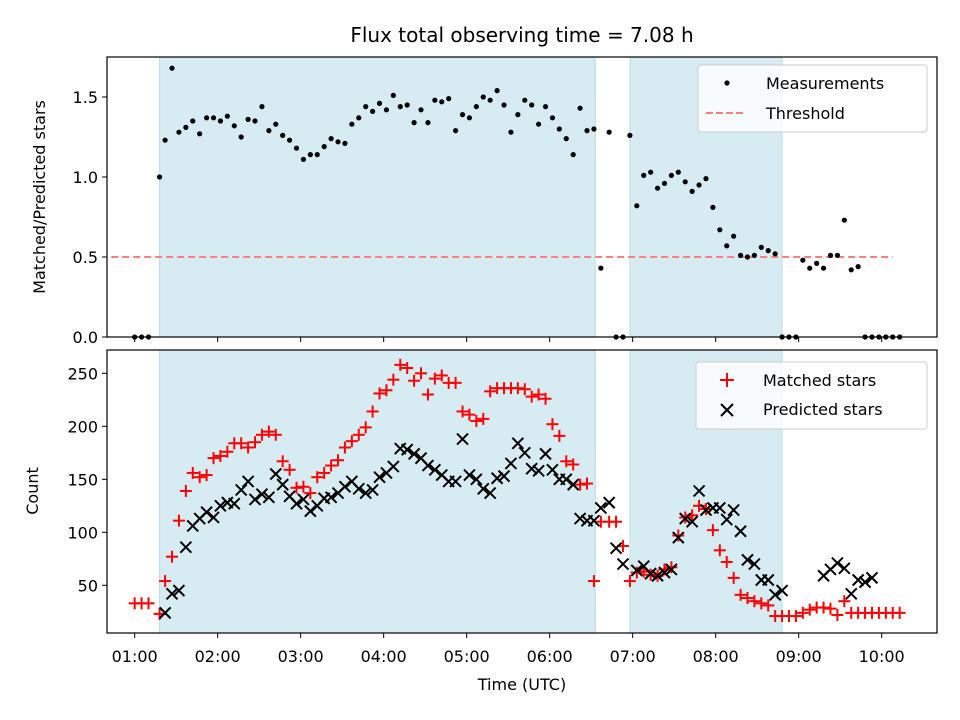  I want to click on x-tick-label: 05:00, so click(467, 656).